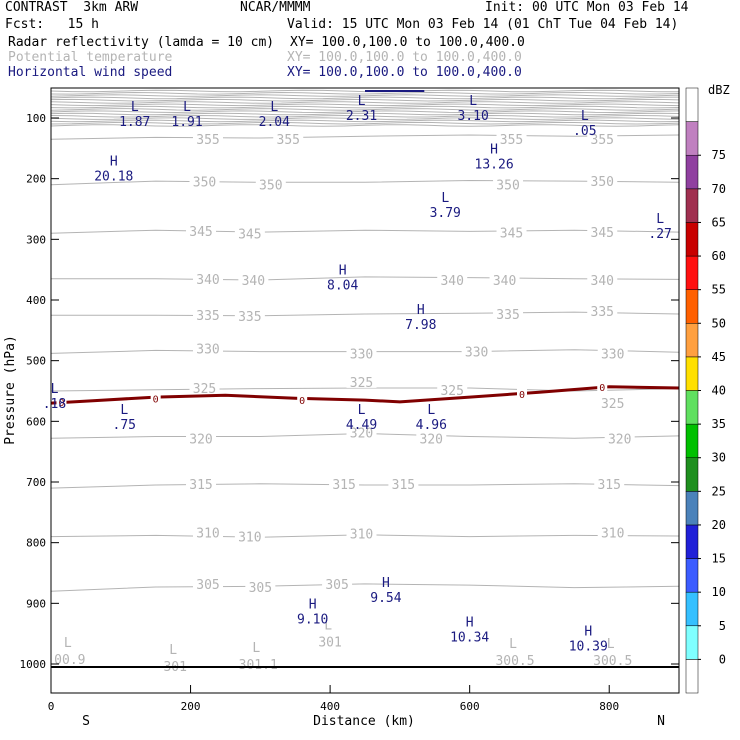  What do you see at coordinates (719, 155) in the screenshot?
I see `colorbar-label: 75` at bounding box center [719, 155].